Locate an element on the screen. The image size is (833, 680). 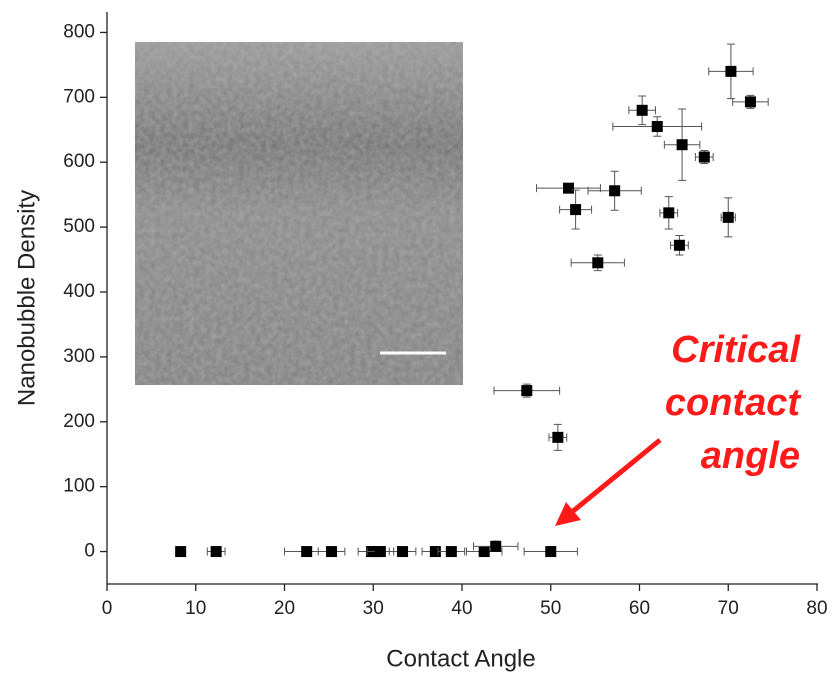
annotation-arrow is located at coordinates (616, 476).